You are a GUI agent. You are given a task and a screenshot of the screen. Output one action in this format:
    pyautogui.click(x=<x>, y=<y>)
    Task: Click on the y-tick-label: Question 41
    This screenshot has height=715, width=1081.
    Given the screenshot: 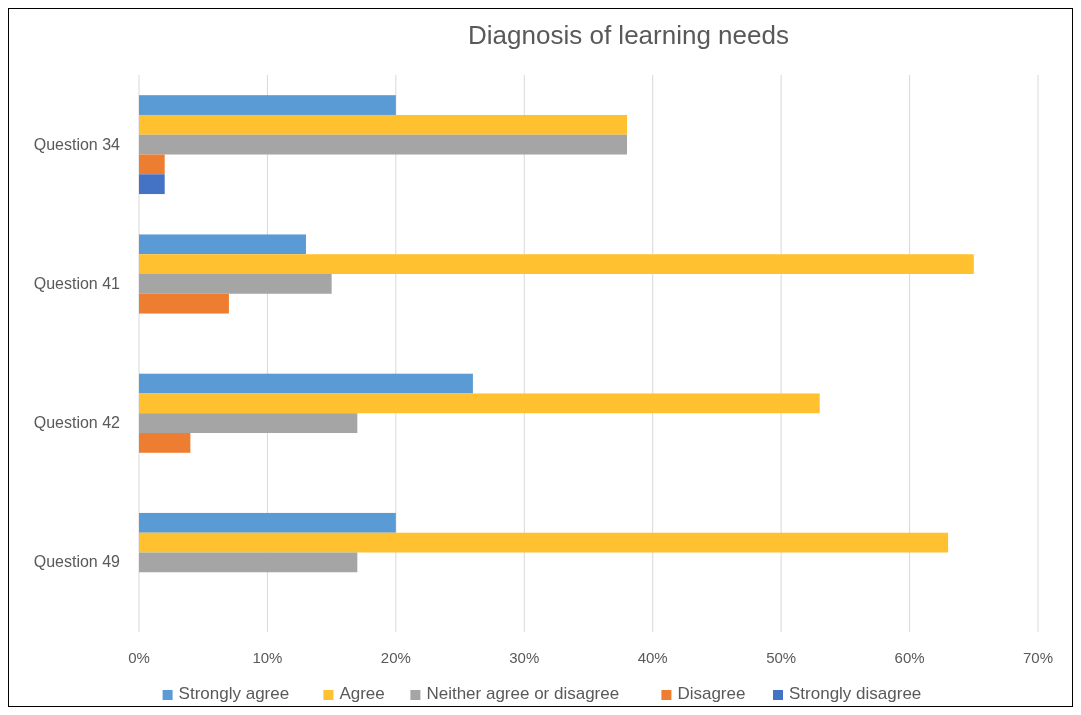 What is the action you would take?
    pyautogui.click(x=77, y=283)
    